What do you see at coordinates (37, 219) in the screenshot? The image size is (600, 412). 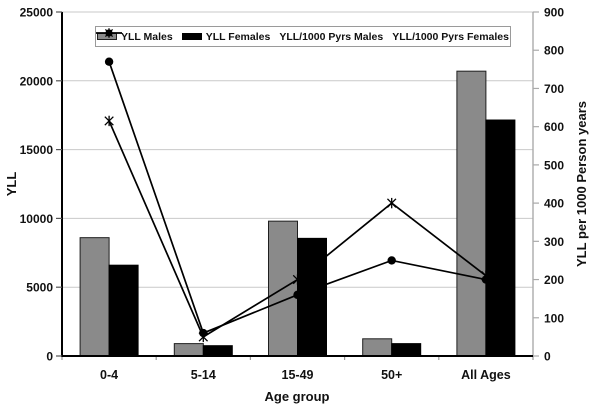 I see `left-axis-tick-label-10000: 10000` at bounding box center [37, 219].